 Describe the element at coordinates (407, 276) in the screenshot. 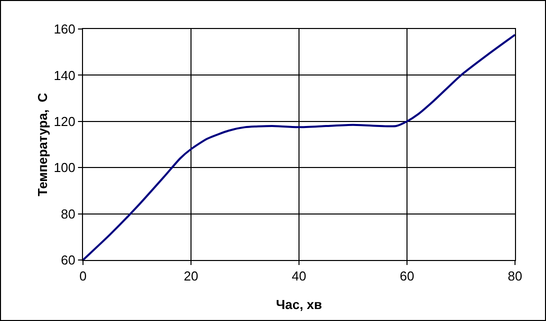

I see `x-tick-label: 60` at that location.